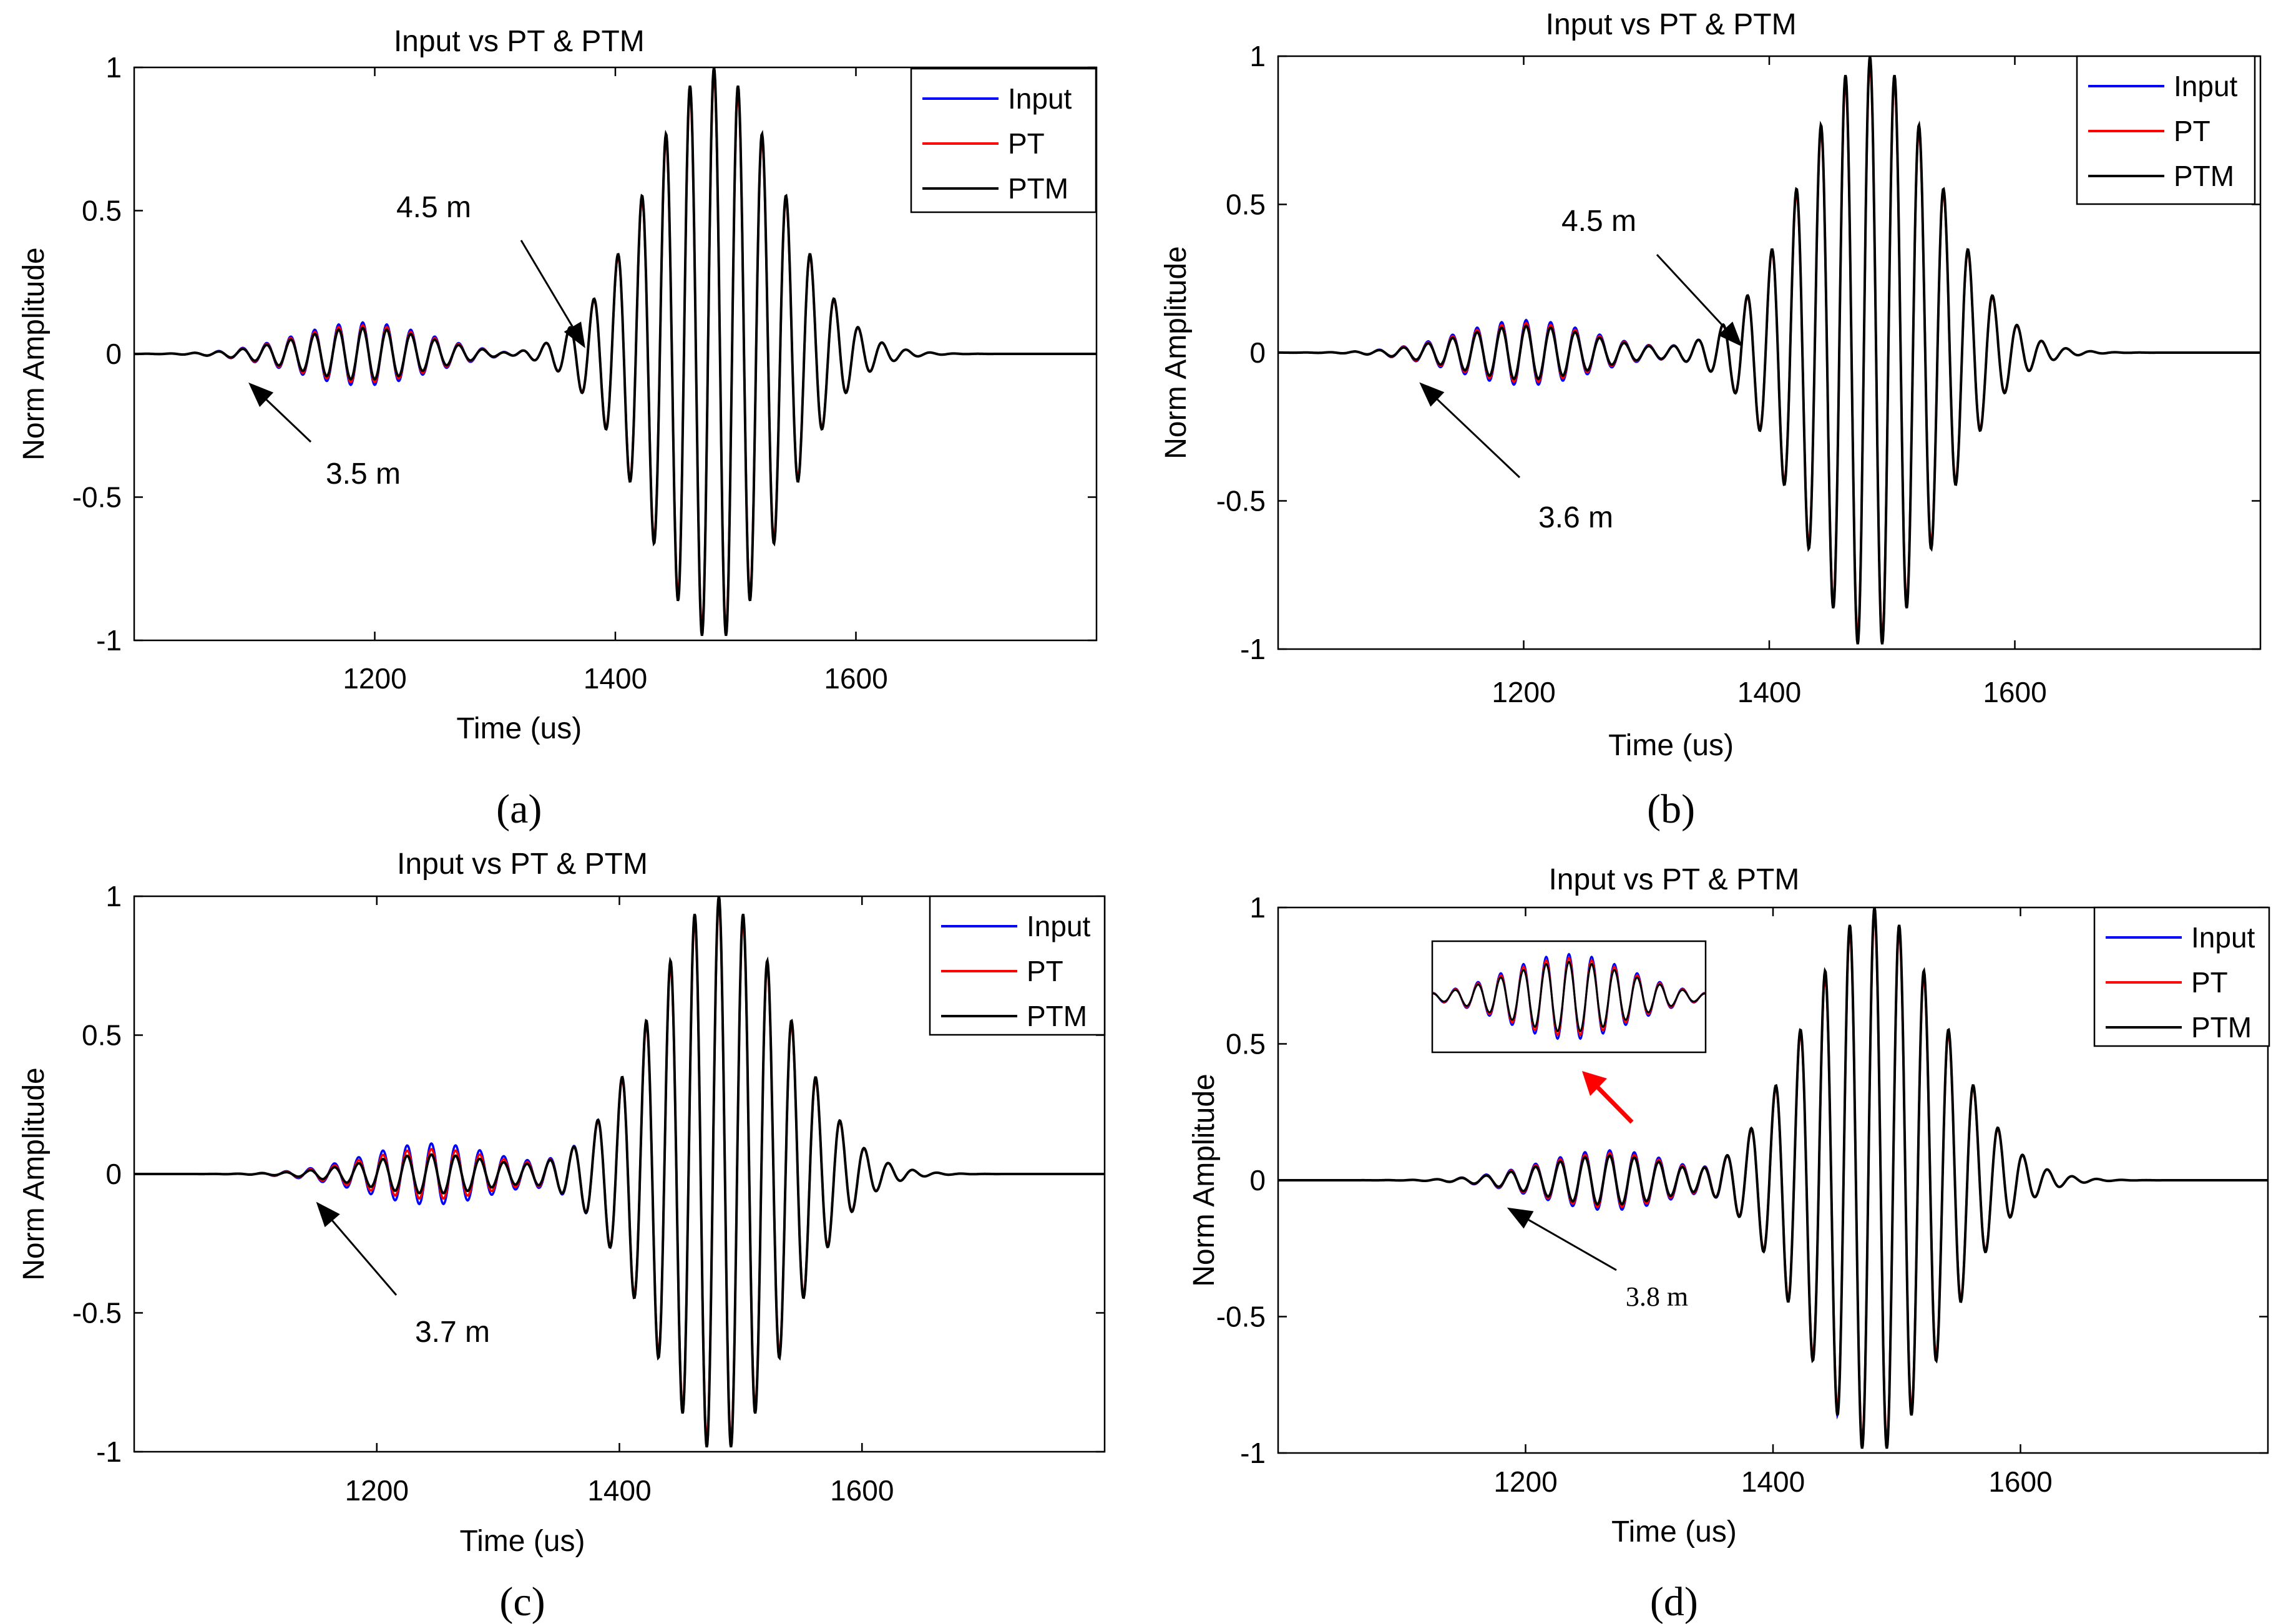  Describe the element at coordinates (363, 474) in the screenshot. I see `annotation-label: 3.5 m` at that location.